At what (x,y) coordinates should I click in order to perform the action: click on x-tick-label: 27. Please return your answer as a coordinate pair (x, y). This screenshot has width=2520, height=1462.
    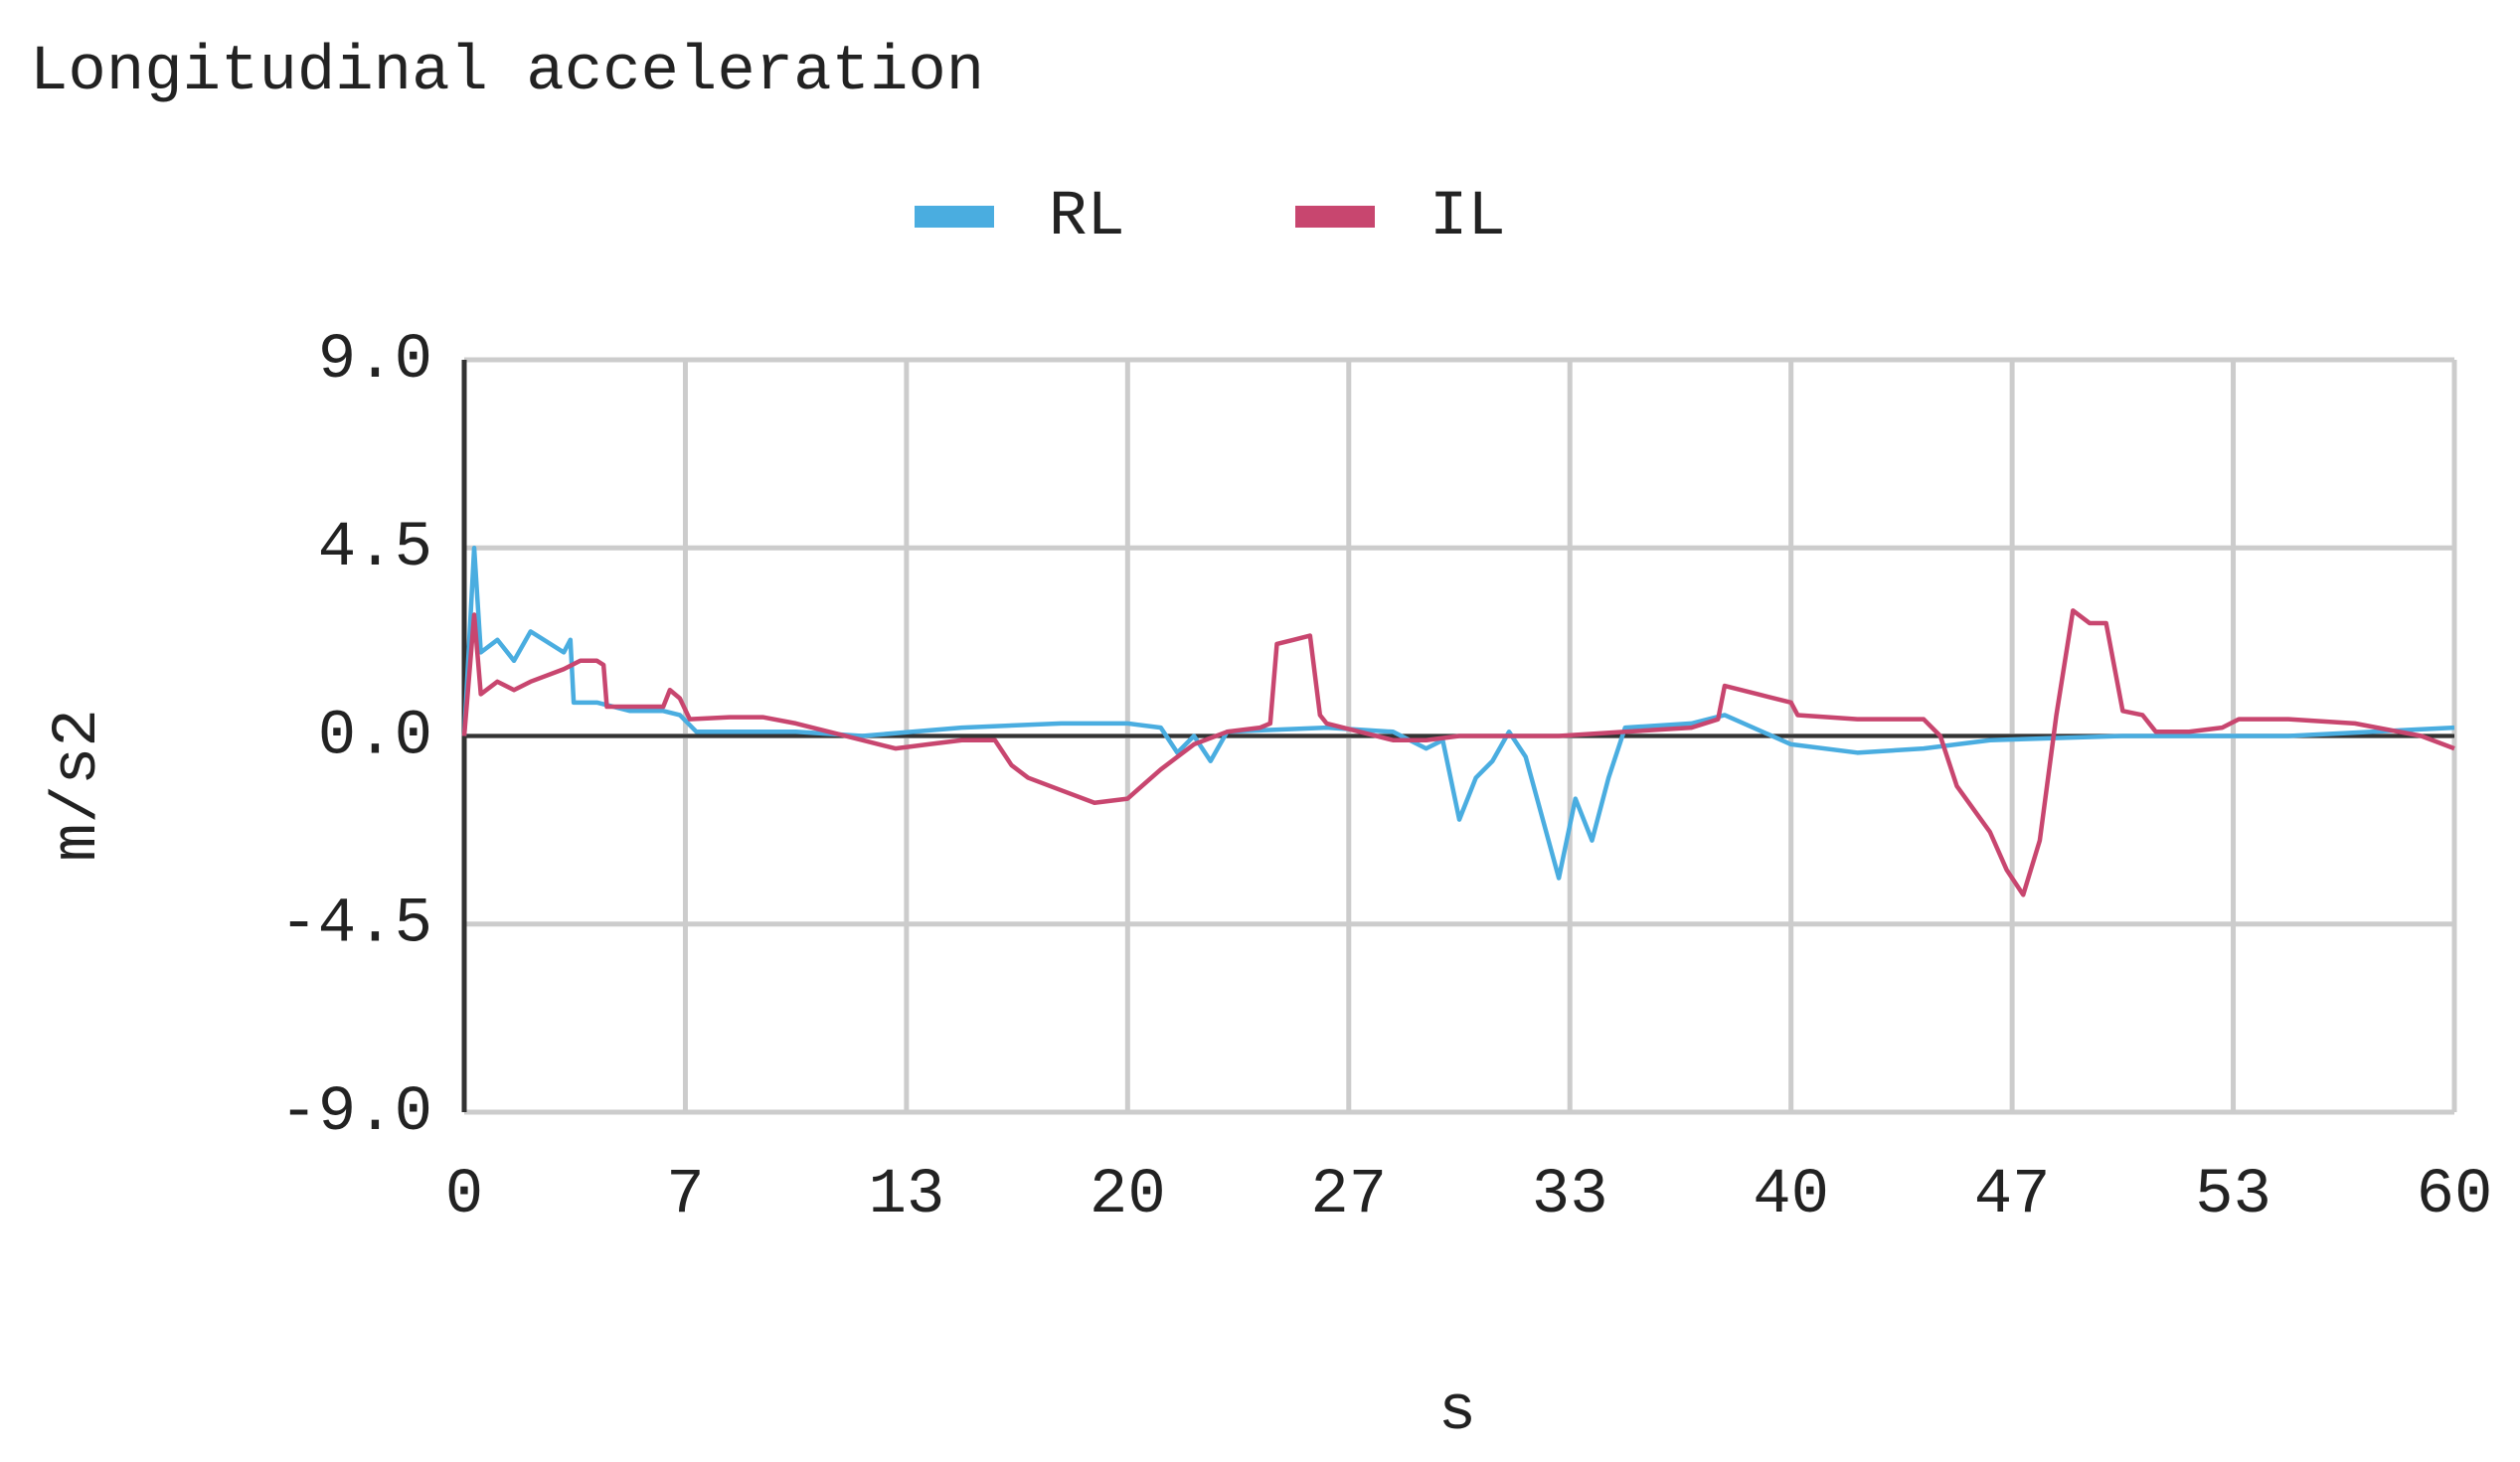
    Looking at the image, I should click on (1348, 1196).